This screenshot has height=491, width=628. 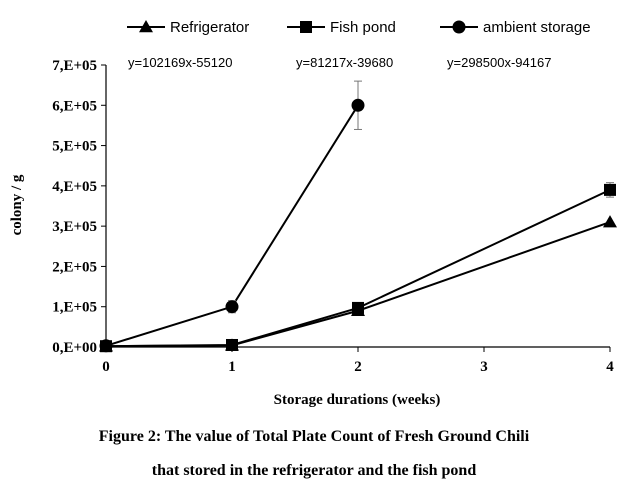 What do you see at coordinates (74, 187) in the screenshot?
I see `y-tick-label: 4,E+05` at bounding box center [74, 187].